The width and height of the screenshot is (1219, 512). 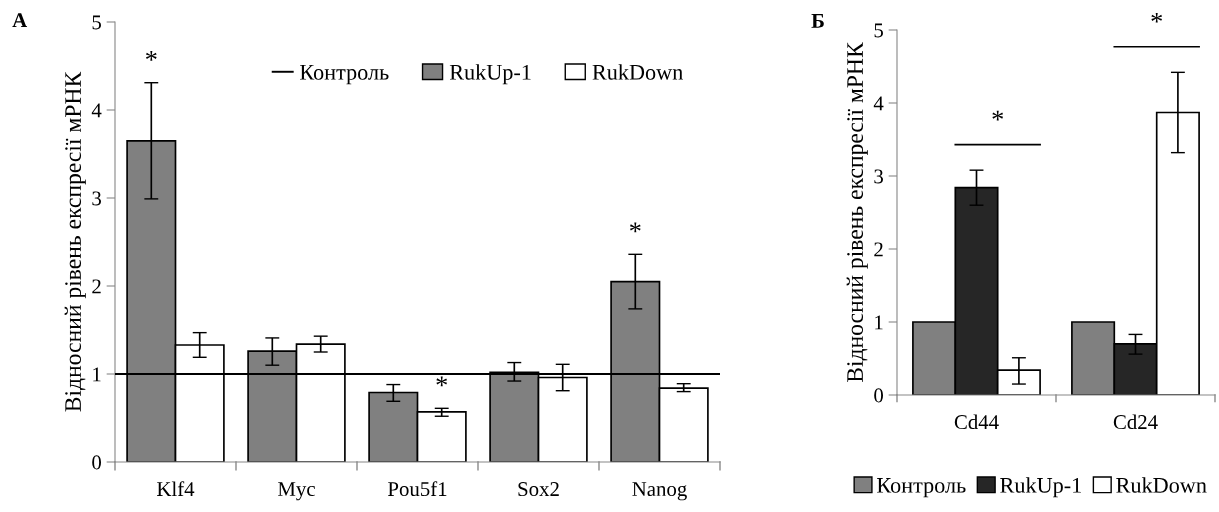 I want to click on x-tick-label: Nanog, so click(x=659, y=491).